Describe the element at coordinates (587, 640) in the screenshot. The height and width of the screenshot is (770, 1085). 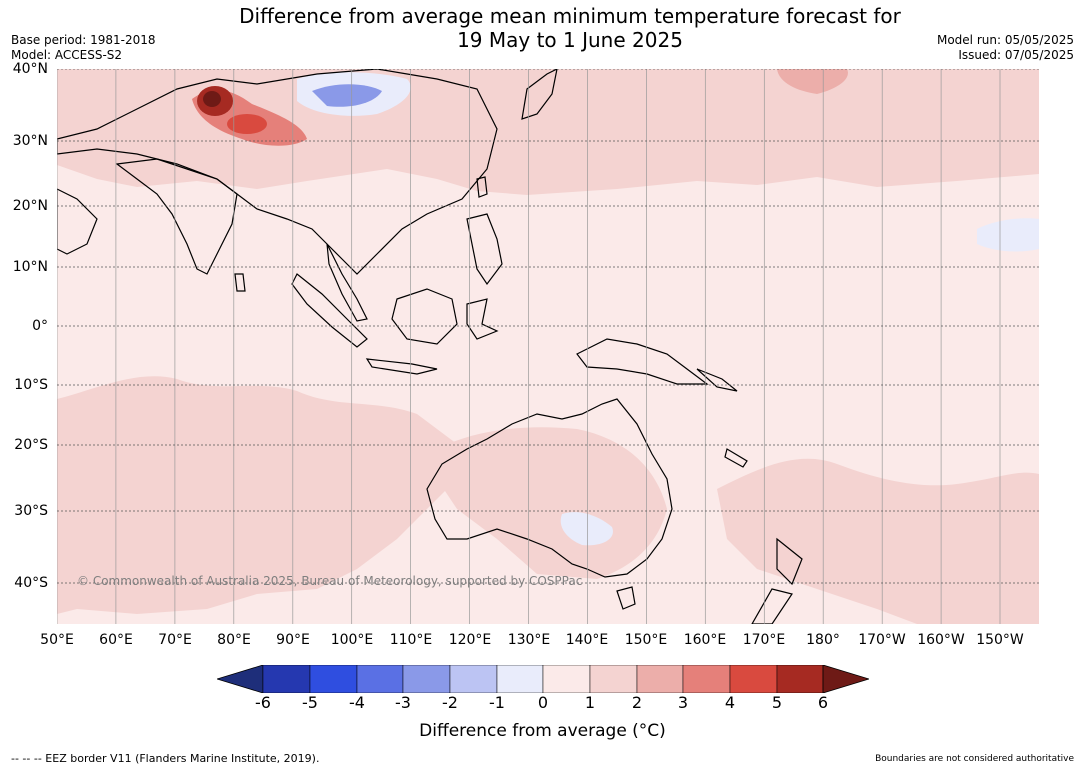
I see `lon-label: 140°E` at that location.